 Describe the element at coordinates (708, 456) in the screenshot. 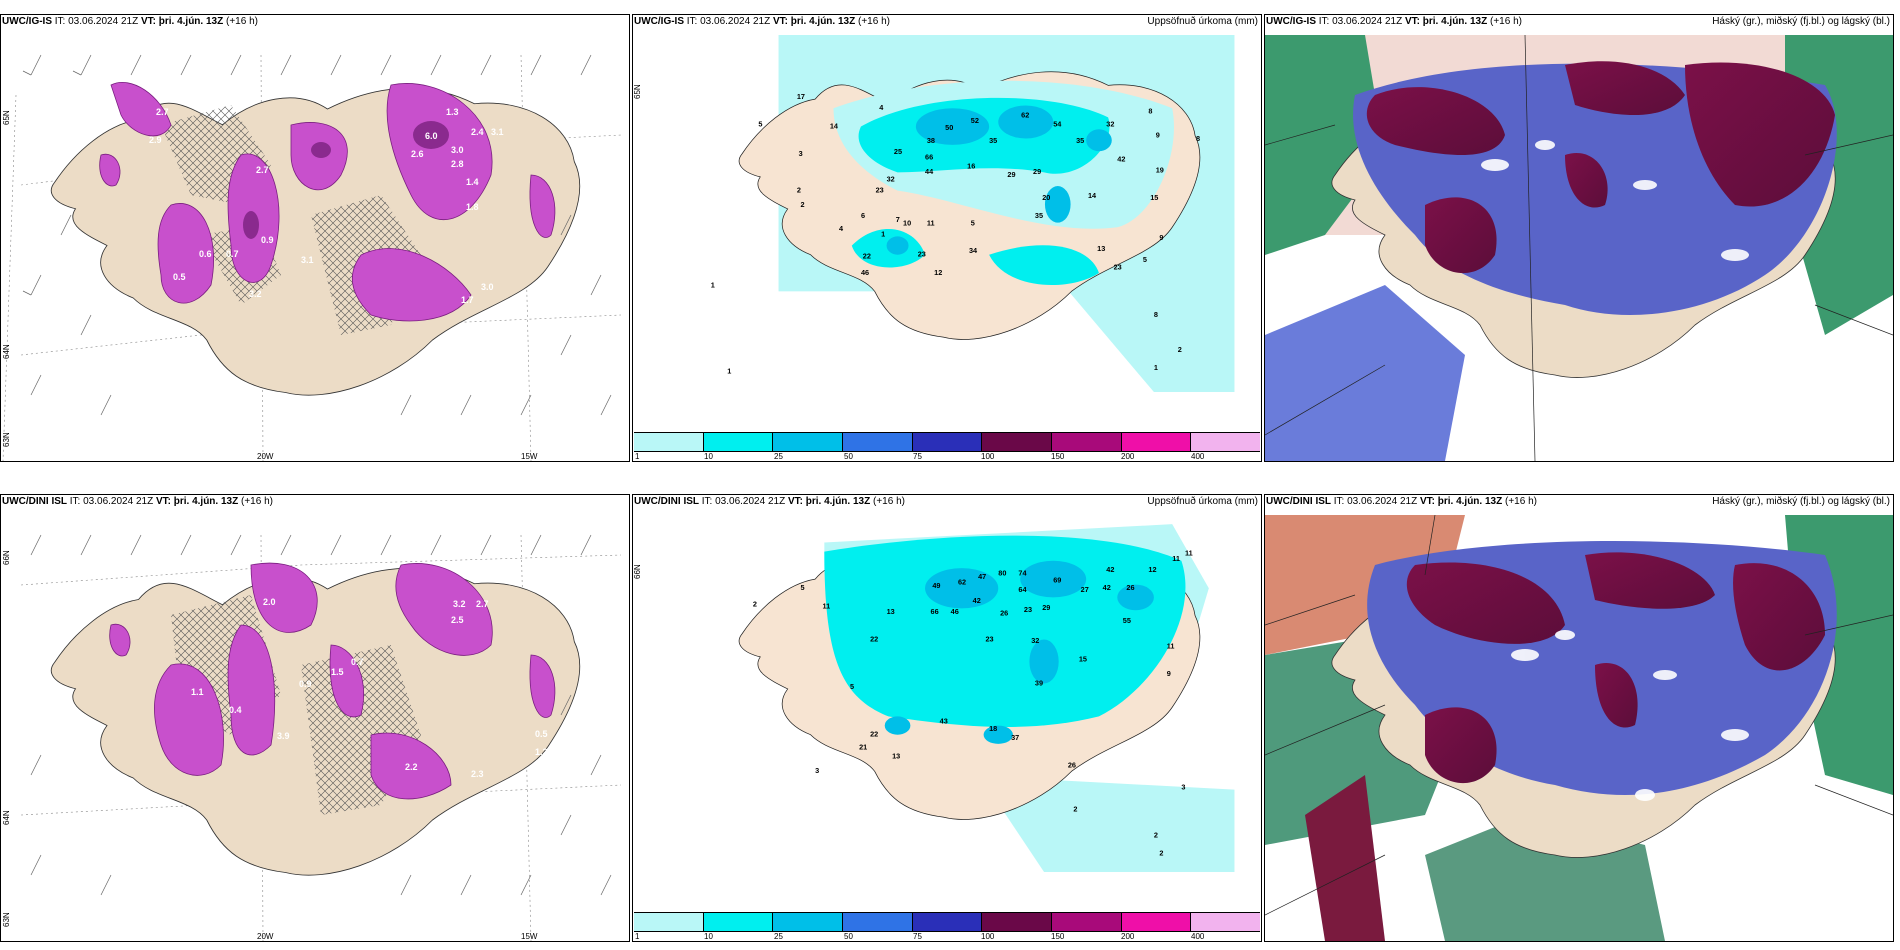

I see `legend-tick: 10` at that location.